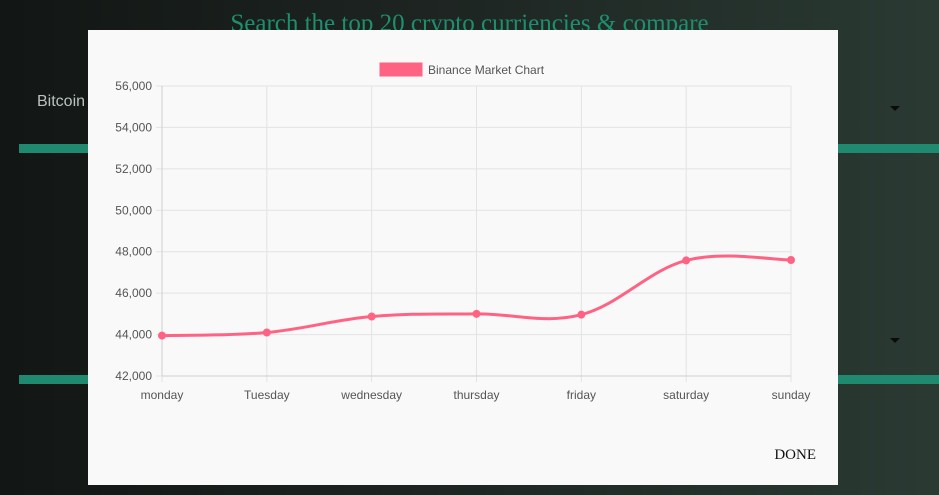  What do you see at coordinates (133, 127) in the screenshot?
I see `y-tick-label: 54,000` at bounding box center [133, 127].